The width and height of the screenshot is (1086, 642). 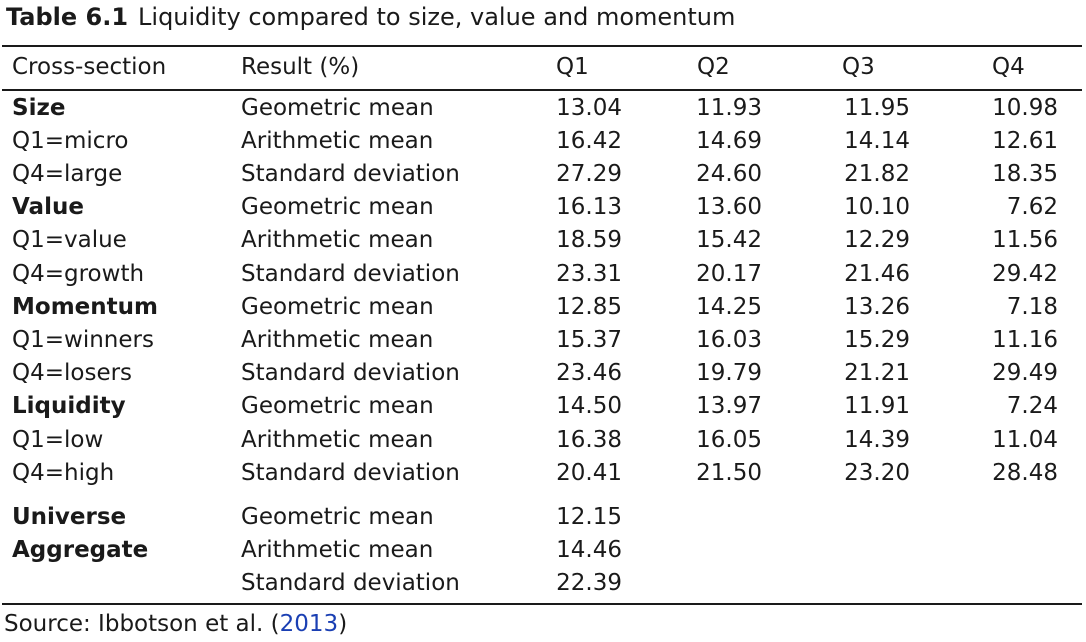 I want to click on cell-q3: 12.29, so click(x=877, y=240).